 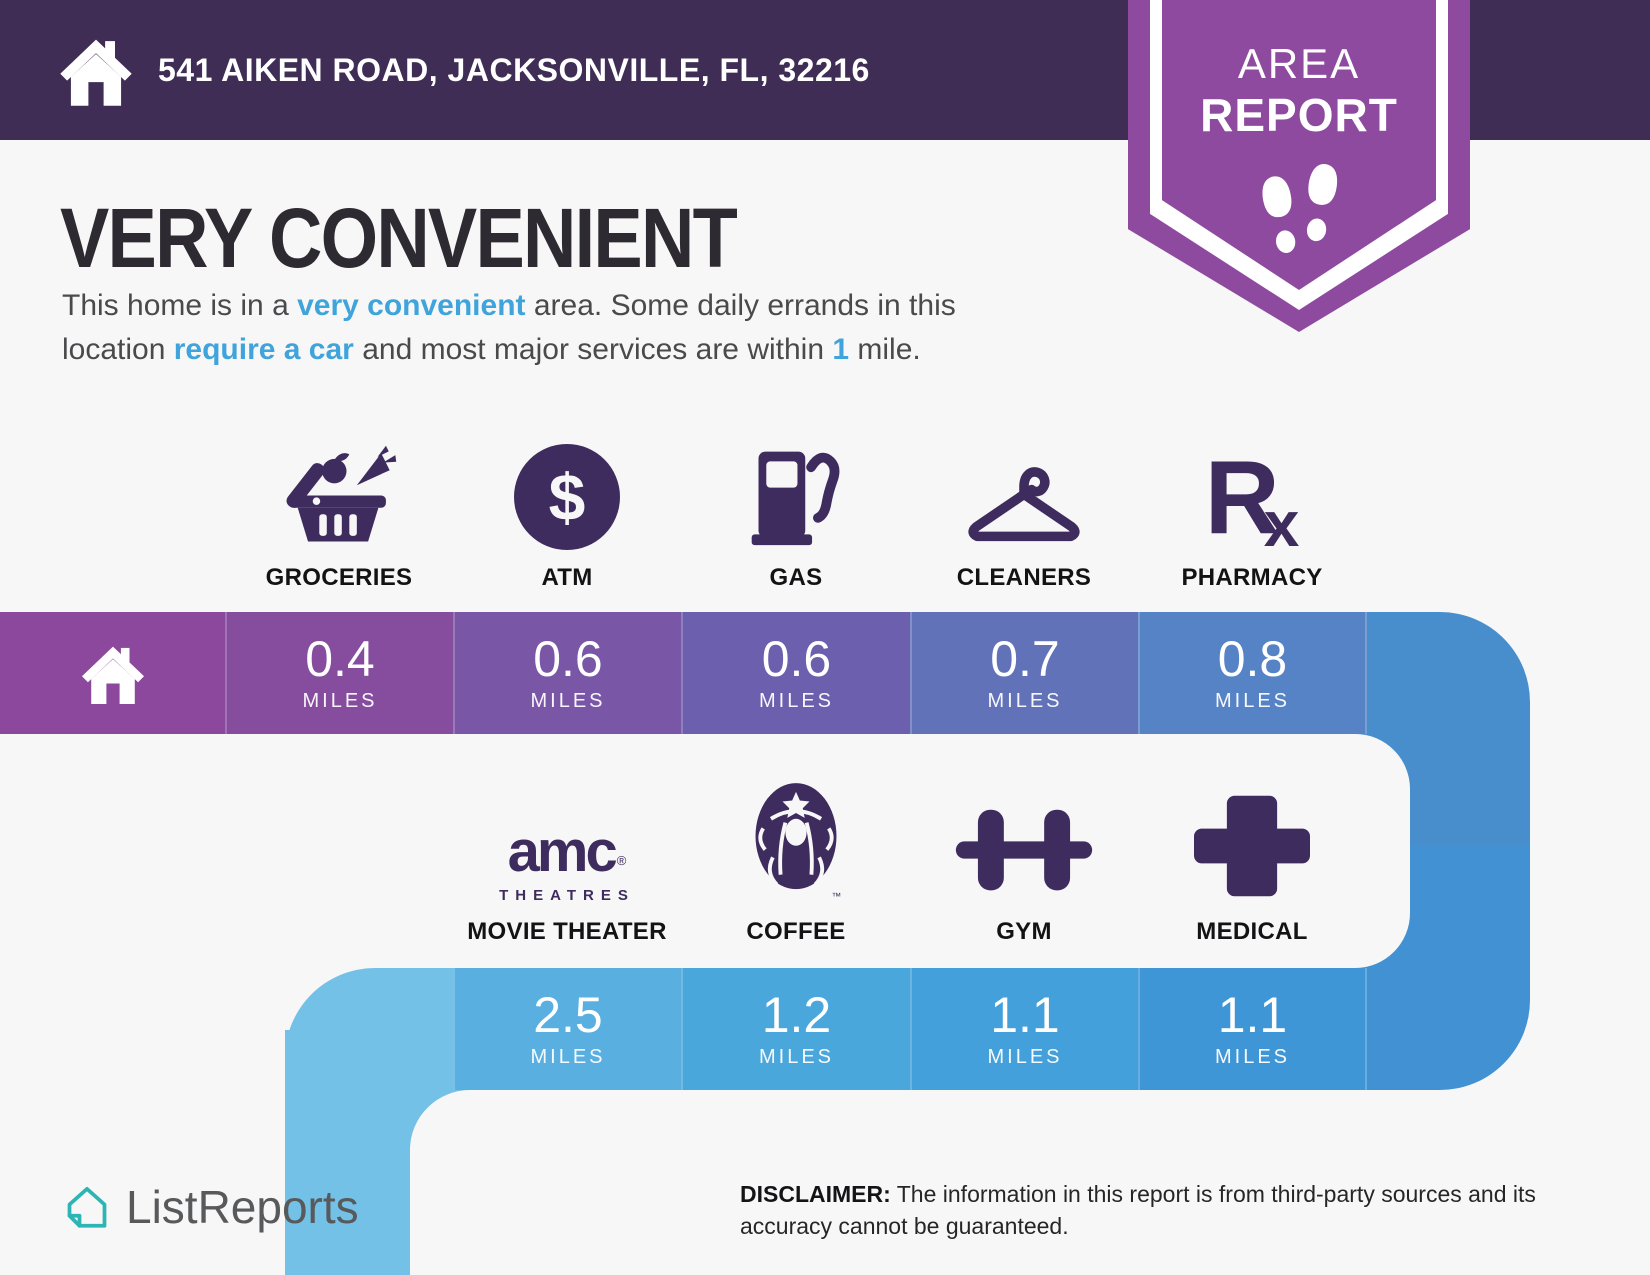 What do you see at coordinates (567, 577) in the screenshot?
I see `amenity-label: ATM` at bounding box center [567, 577].